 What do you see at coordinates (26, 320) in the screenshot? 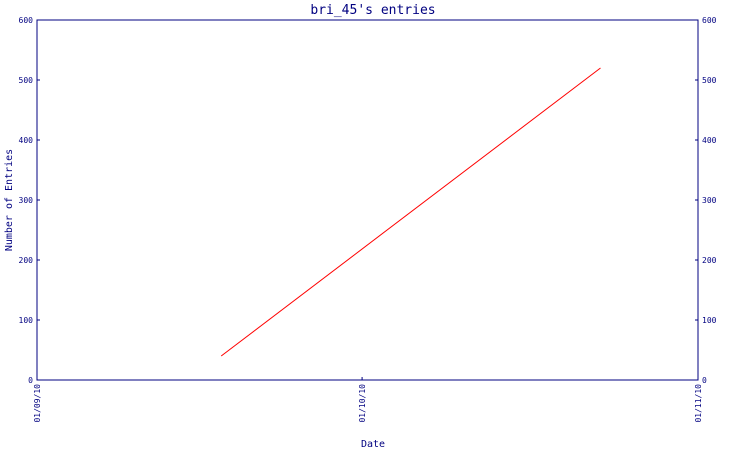
I see `y-tick-label-left: 100` at bounding box center [26, 320].